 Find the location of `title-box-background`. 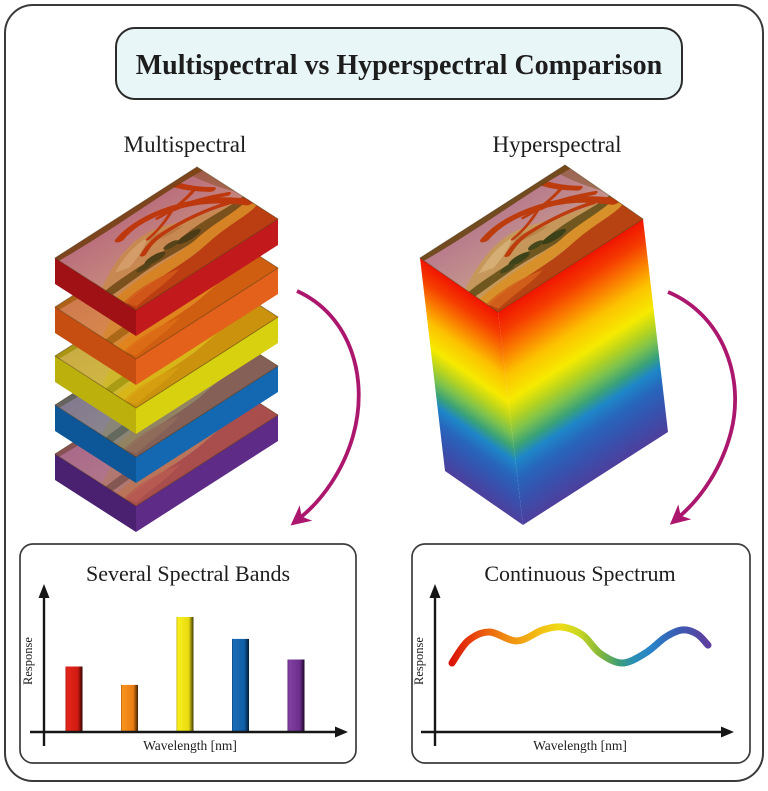

title-box-background is located at coordinates (399, 63).